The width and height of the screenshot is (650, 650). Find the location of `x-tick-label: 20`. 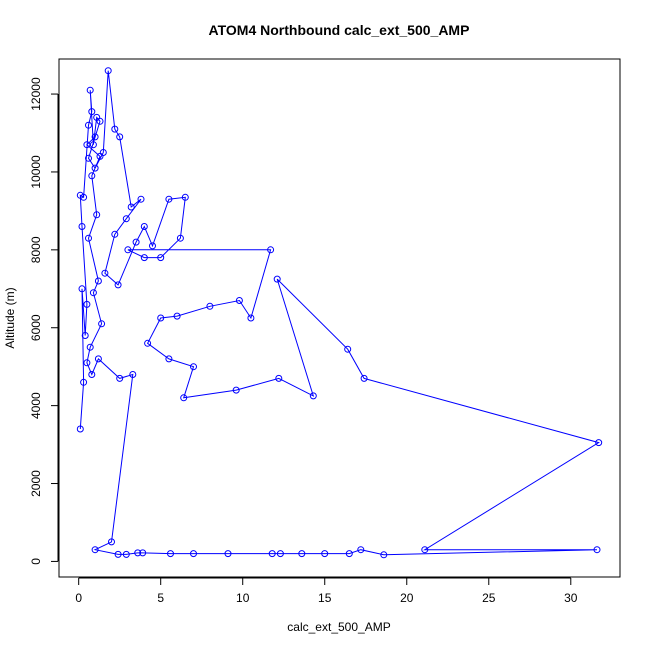

x-tick-label: 20 is located at coordinates (407, 598).